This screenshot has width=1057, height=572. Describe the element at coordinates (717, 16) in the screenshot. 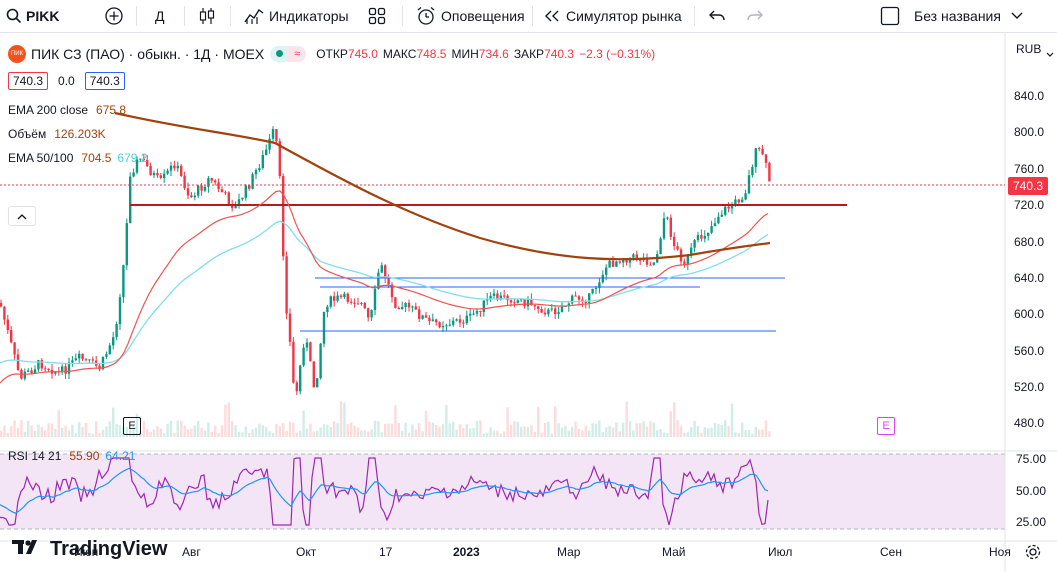

I see `undo-button` at that location.